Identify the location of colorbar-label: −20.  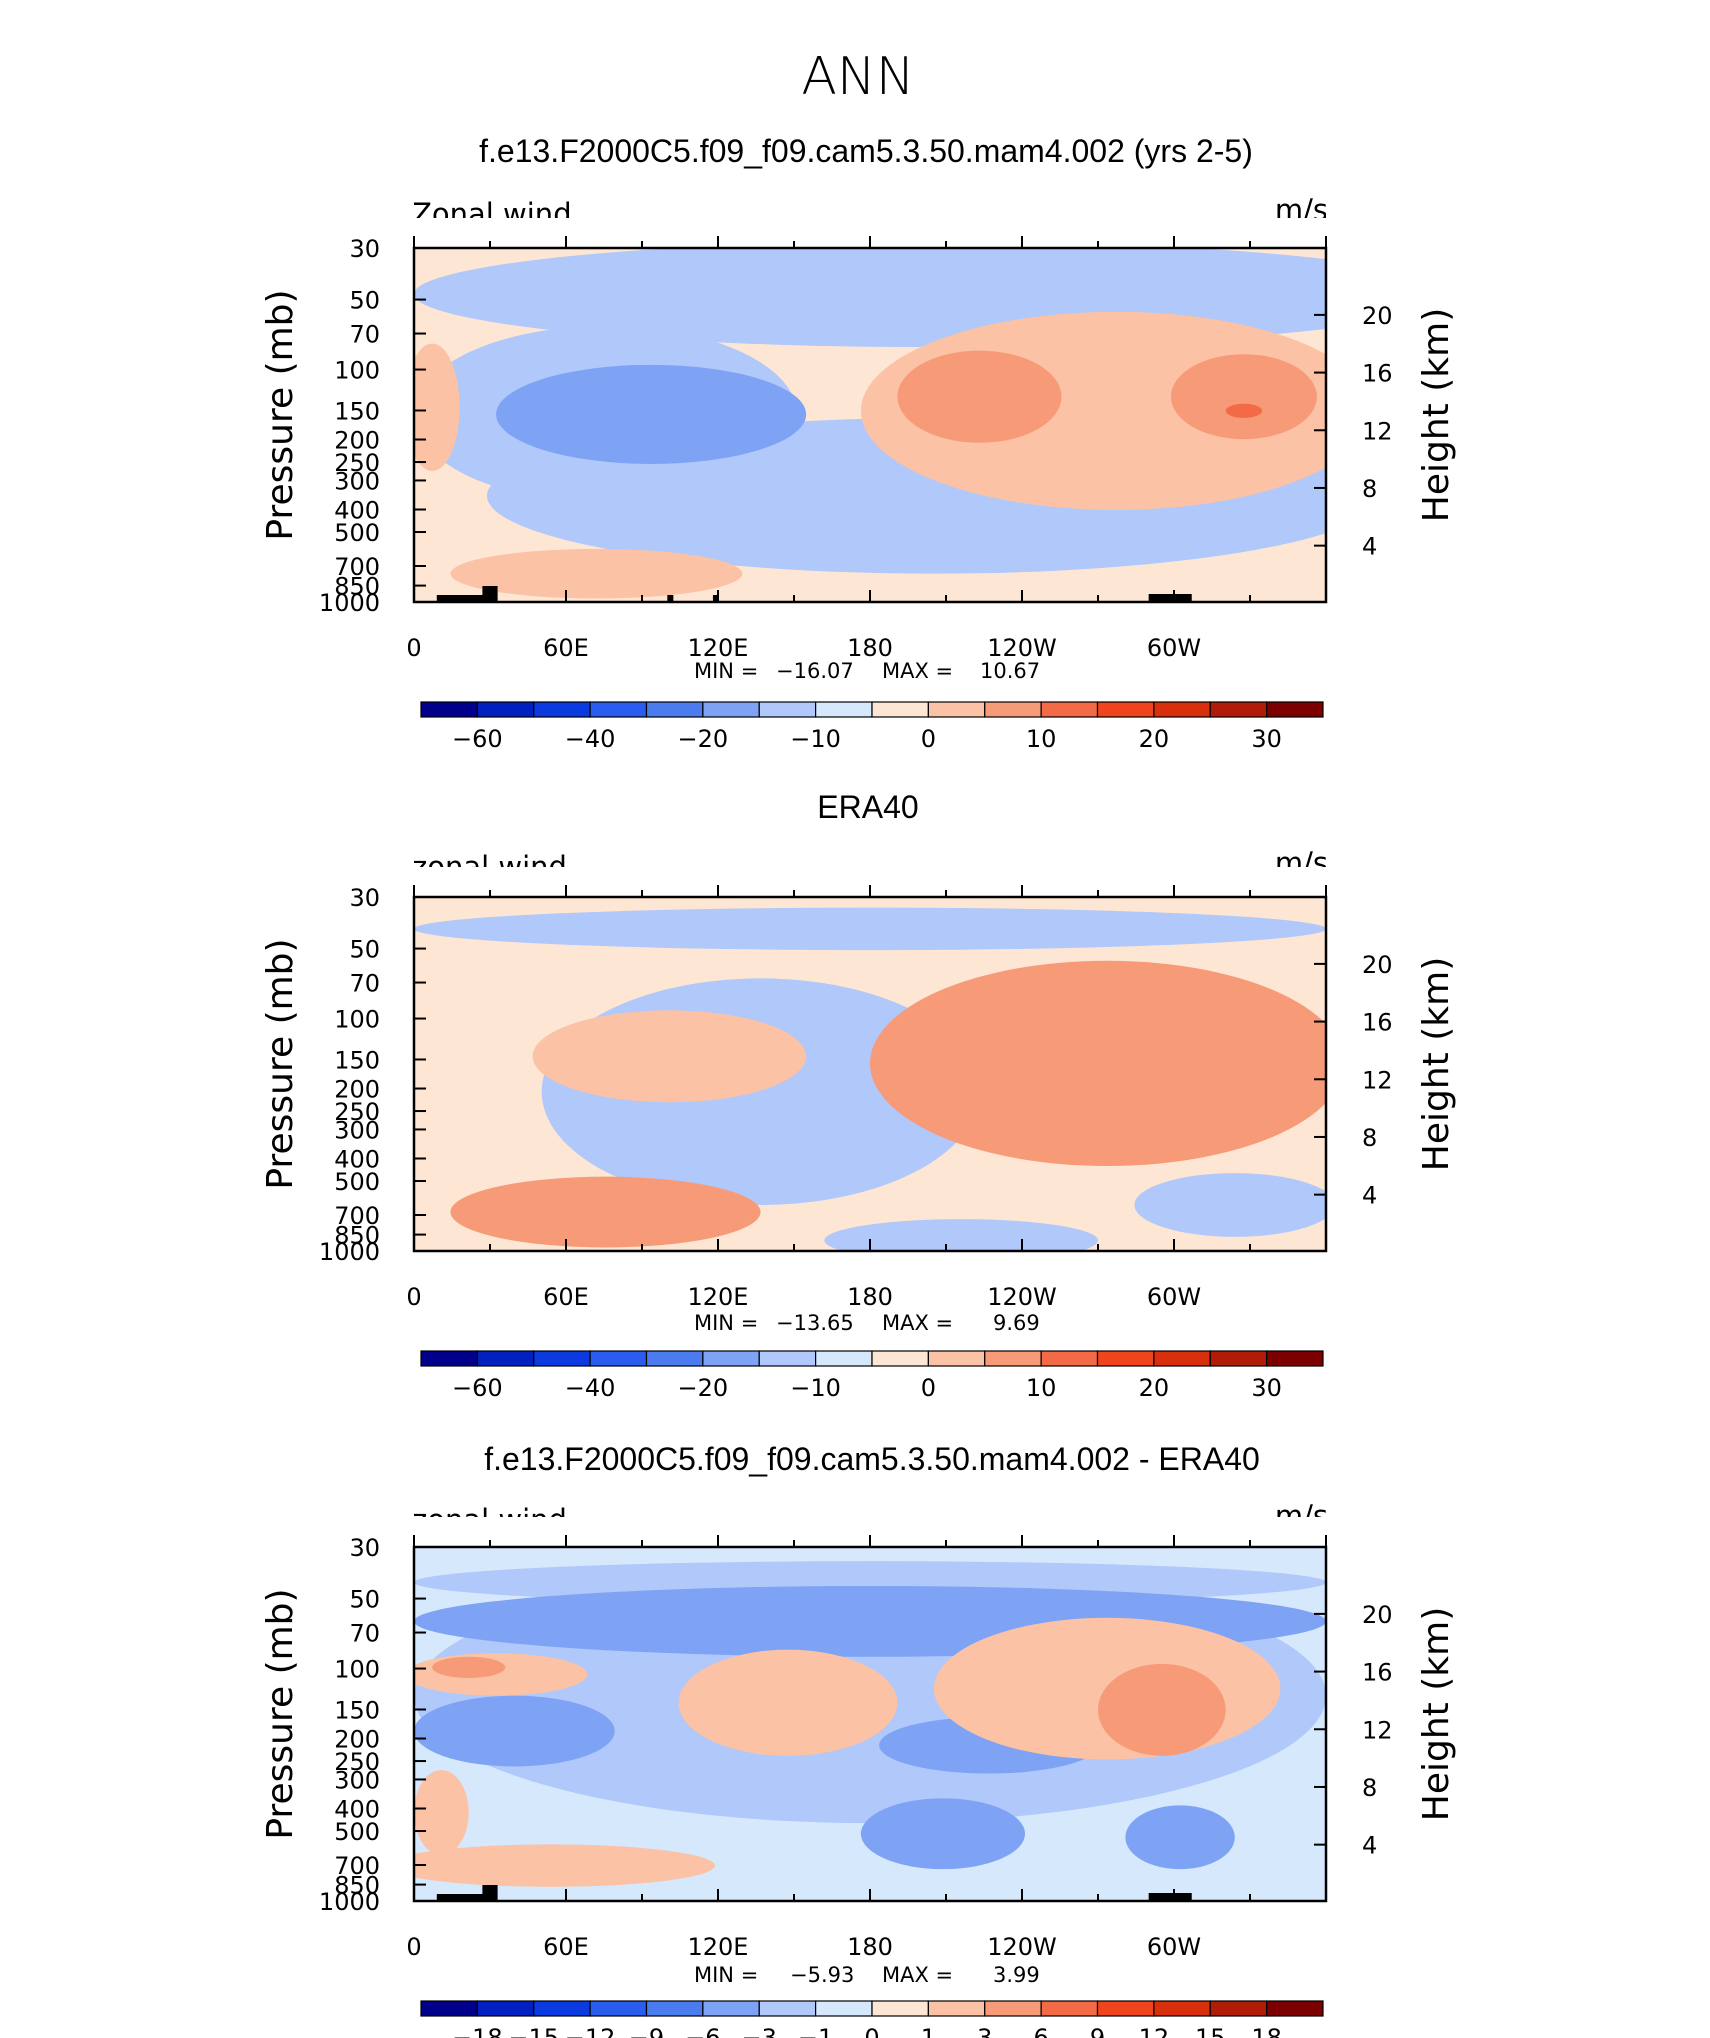
(703, 739).